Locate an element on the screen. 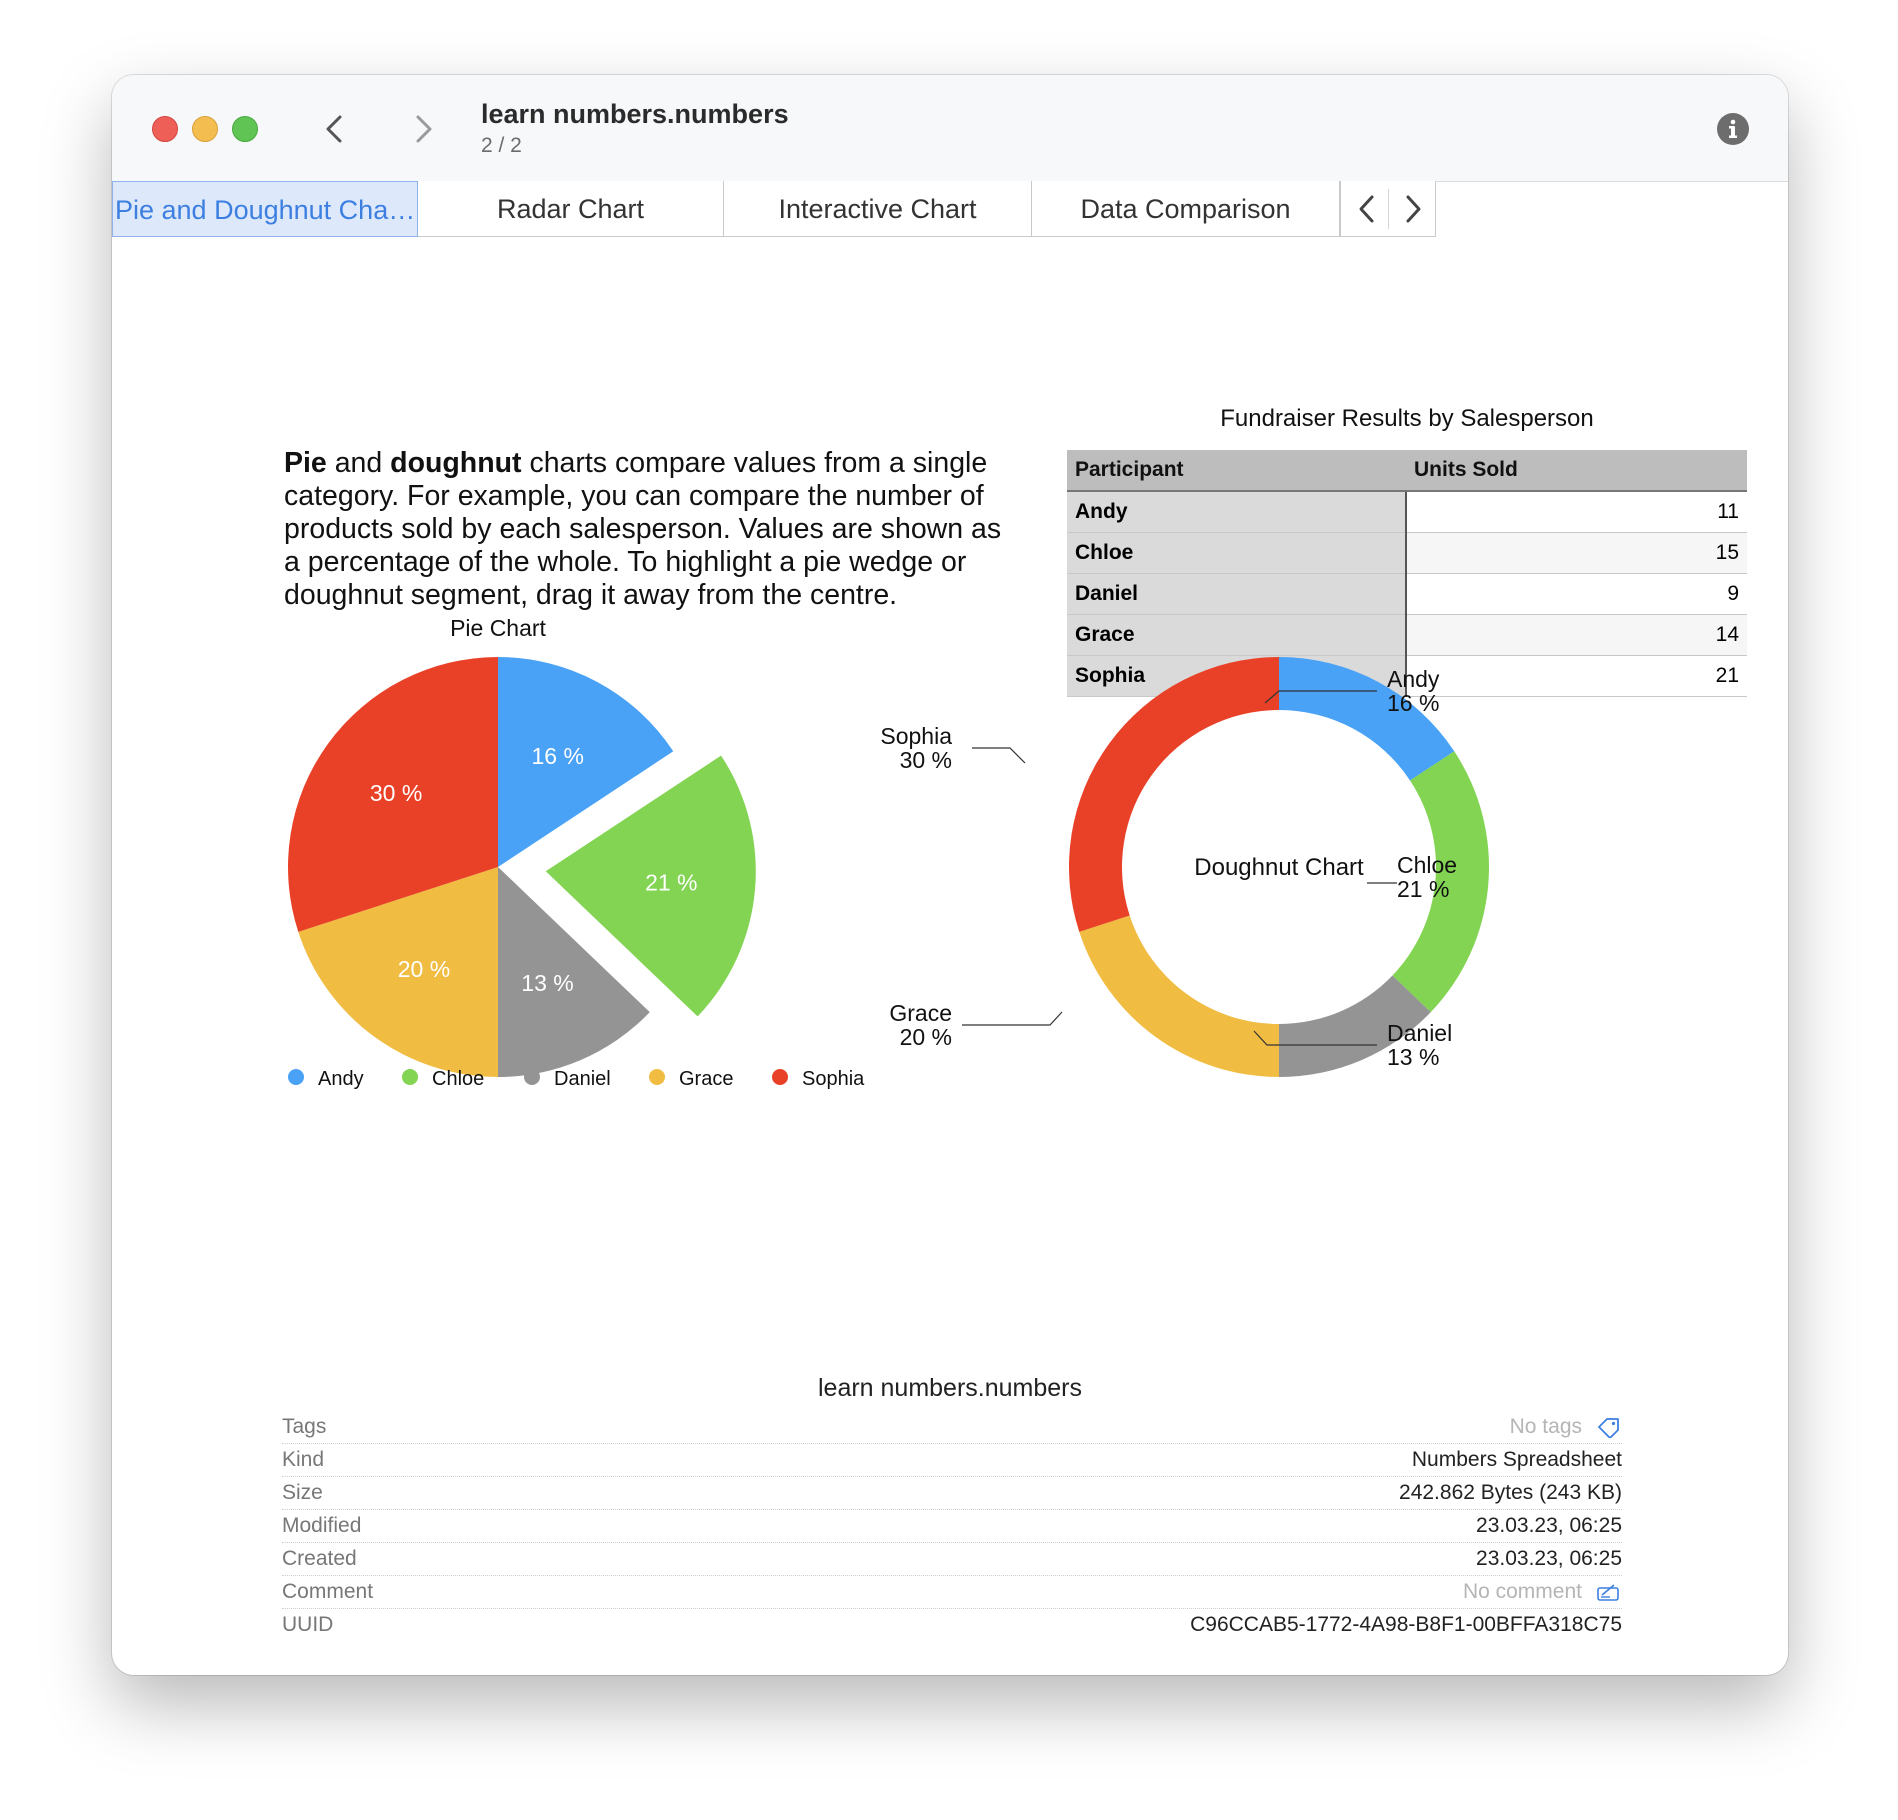  cell-participant: Chloe is located at coordinates (1237, 553).